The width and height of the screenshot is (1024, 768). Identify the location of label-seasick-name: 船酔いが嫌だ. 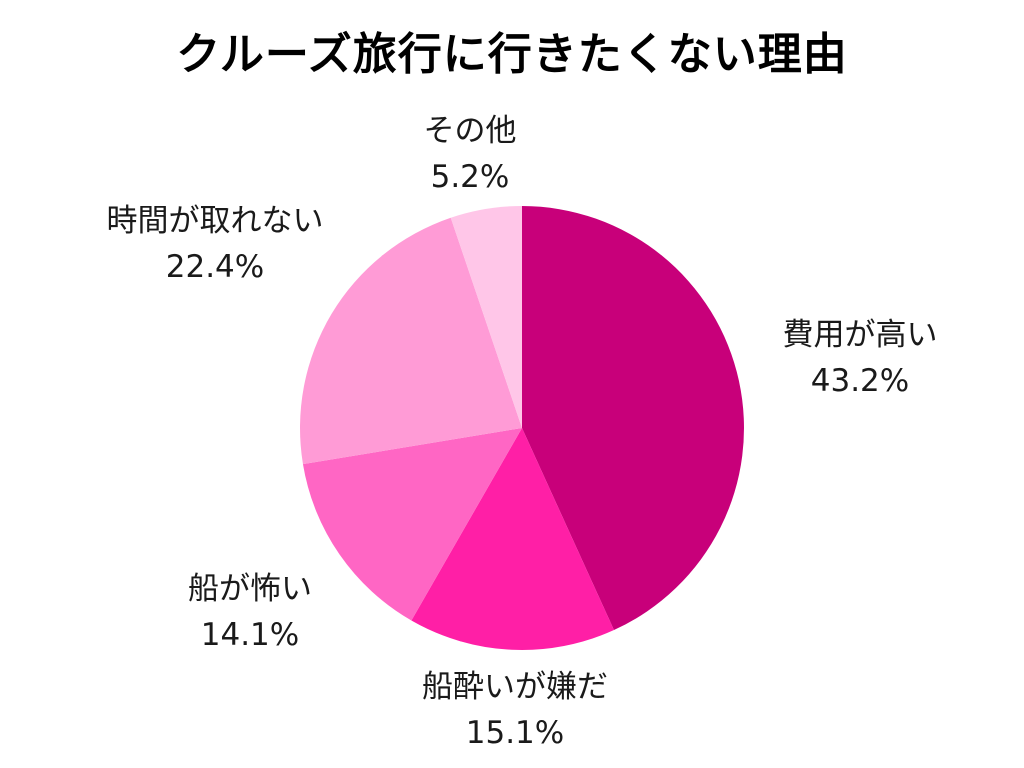
(515, 687).